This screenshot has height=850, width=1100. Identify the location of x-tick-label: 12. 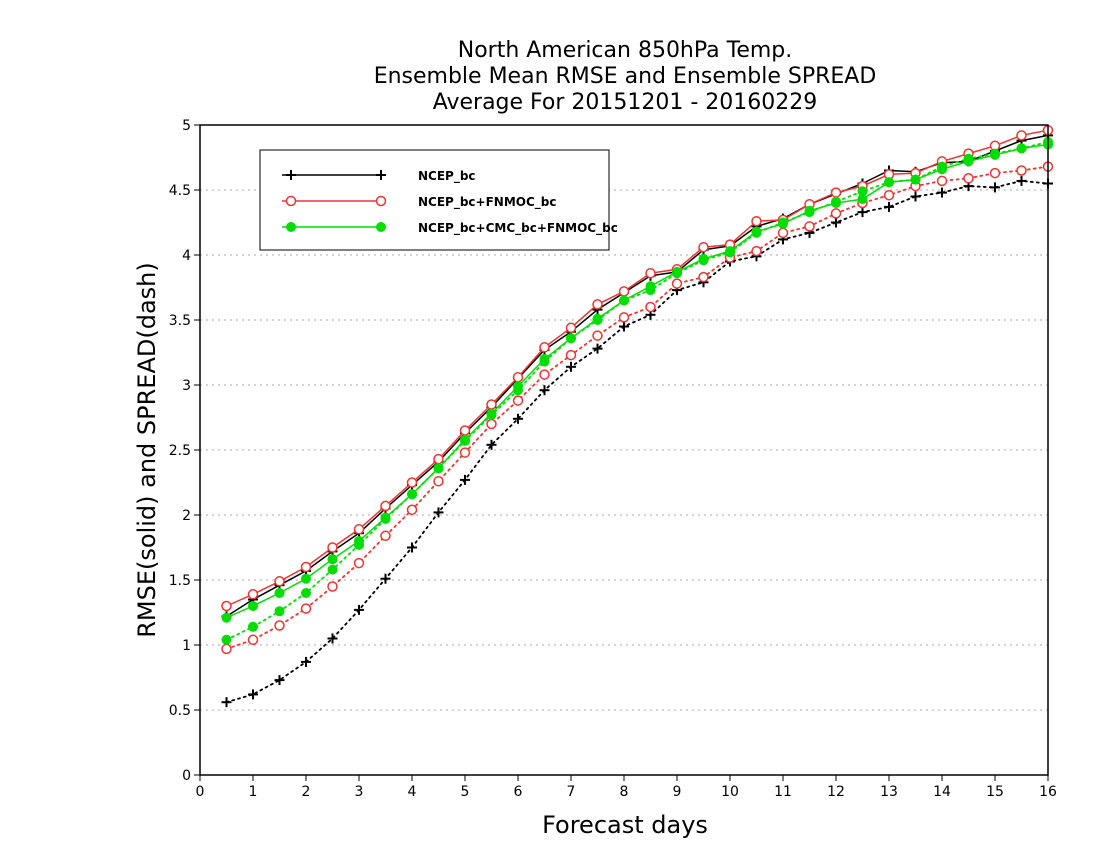
(836, 792).